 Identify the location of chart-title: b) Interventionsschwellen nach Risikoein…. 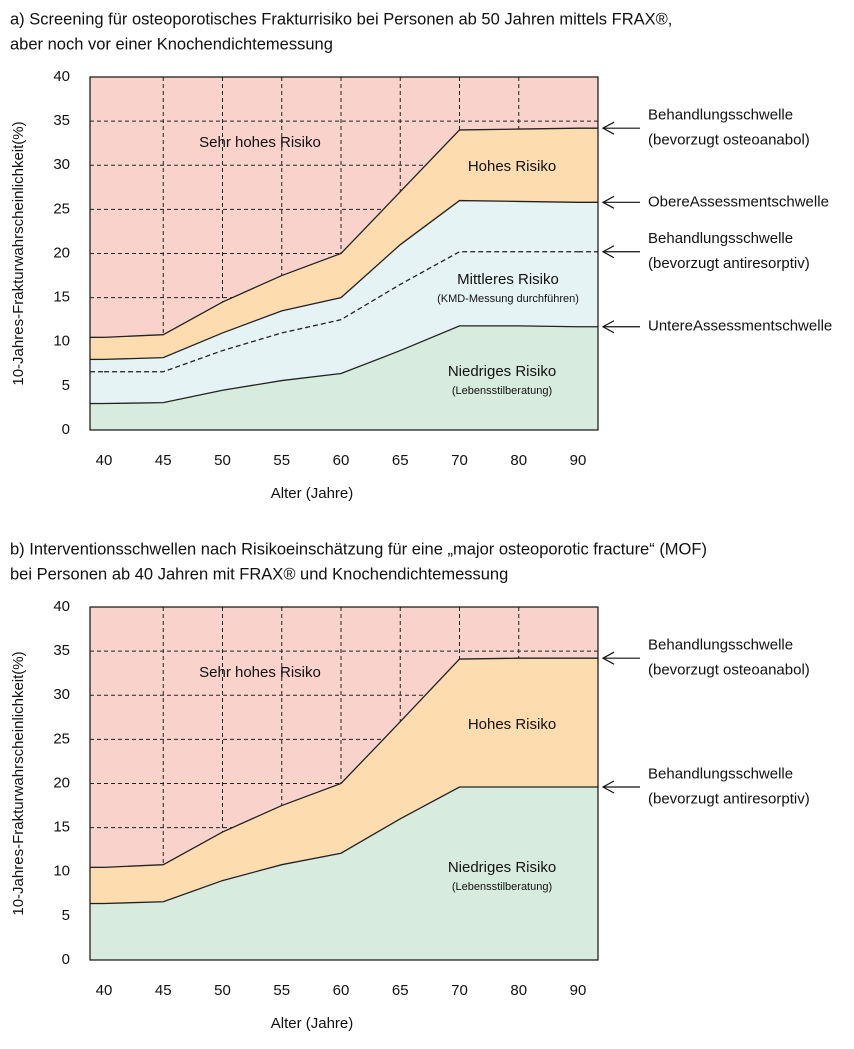
(358, 549).